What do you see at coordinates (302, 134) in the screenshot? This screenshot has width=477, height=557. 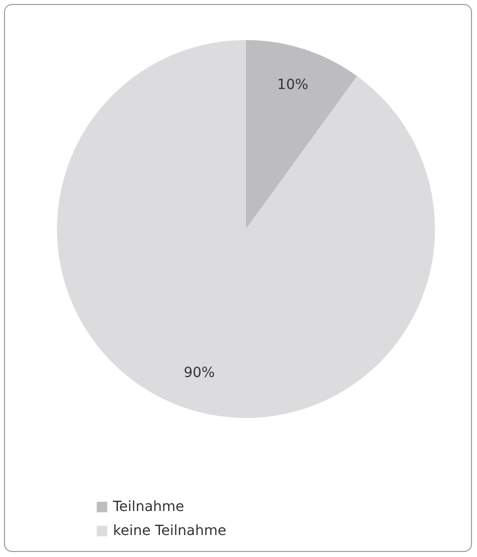 I see `pie-slice` at bounding box center [302, 134].